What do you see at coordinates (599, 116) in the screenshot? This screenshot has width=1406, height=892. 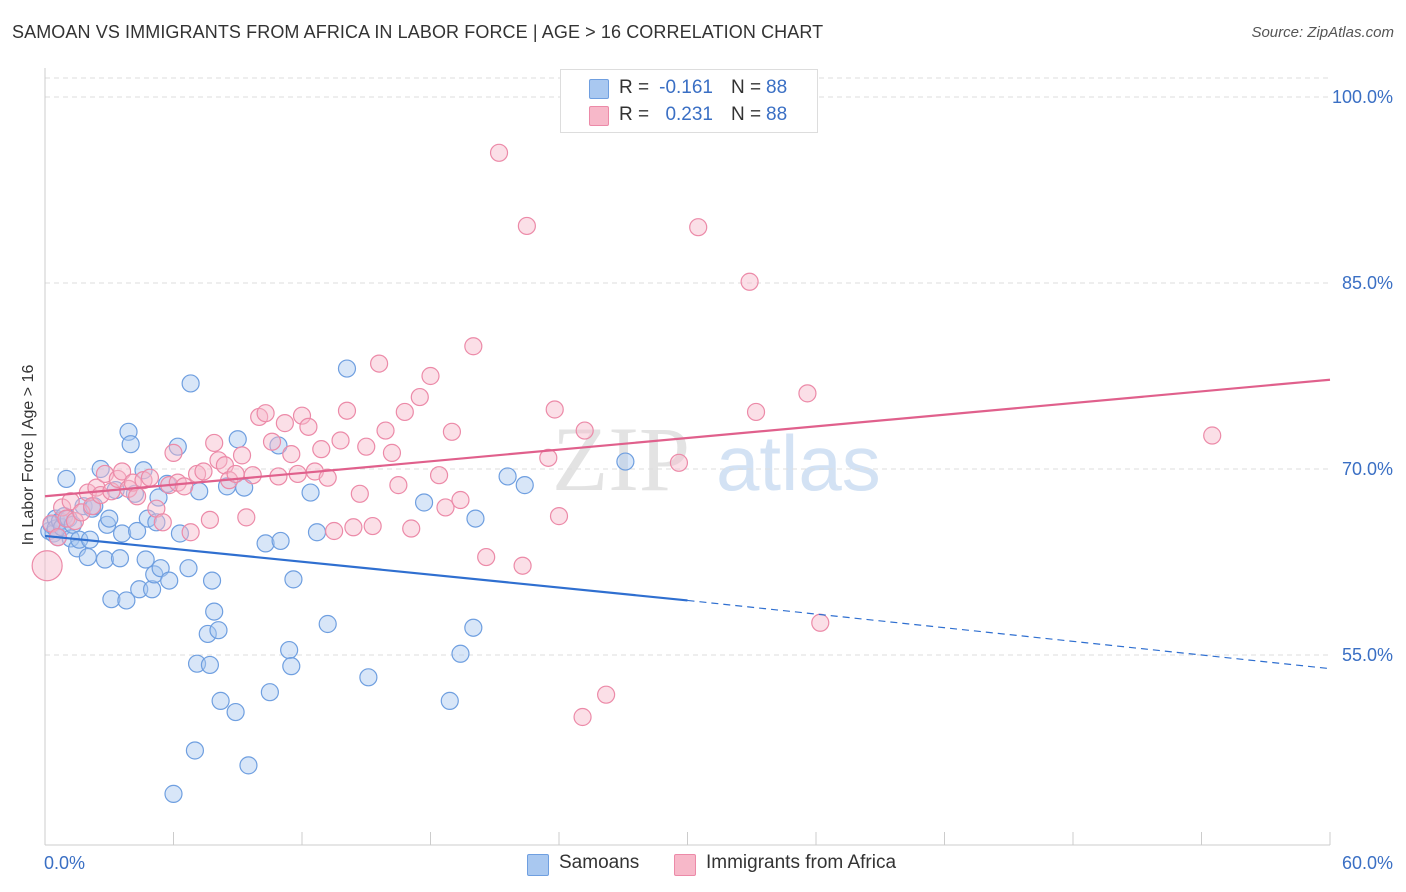 I see `legend-swatch-pink` at bounding box center [599, 116].